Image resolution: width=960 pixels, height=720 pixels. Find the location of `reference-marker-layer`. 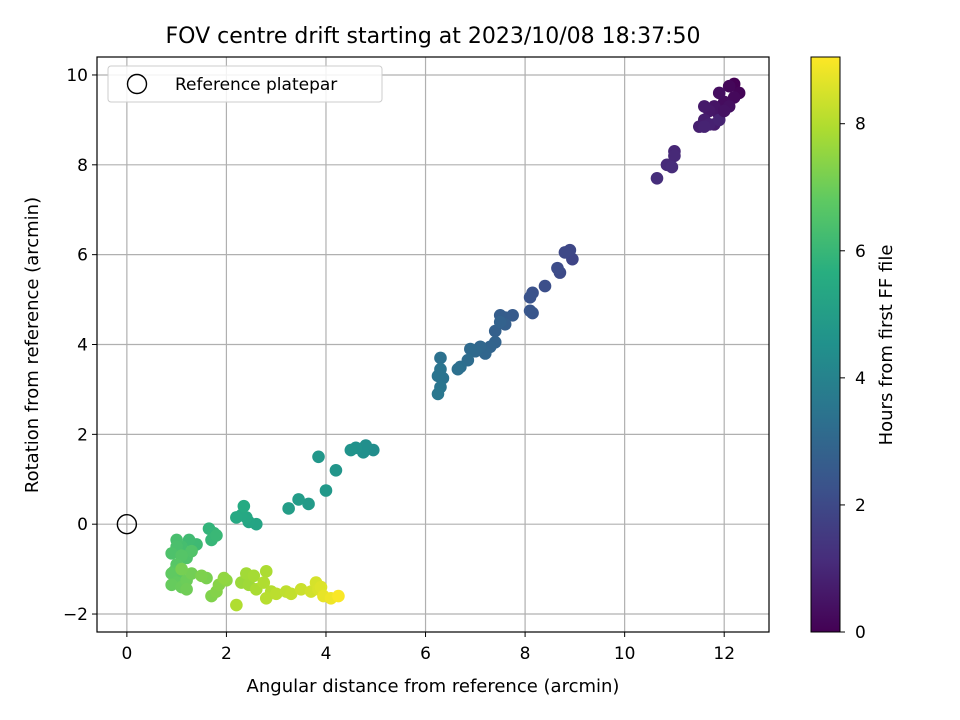

reference-marker-layer is located at coordinates (127, 524).